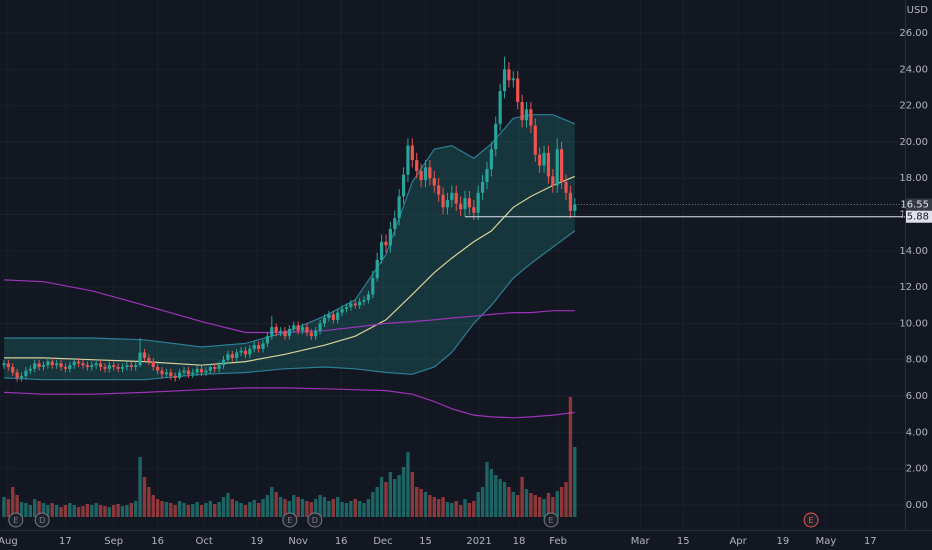  What do you see at coordinates (913, 106) in the screenshot?
I see `y-tick-label: 22.00` at bounding box center [913, 106].